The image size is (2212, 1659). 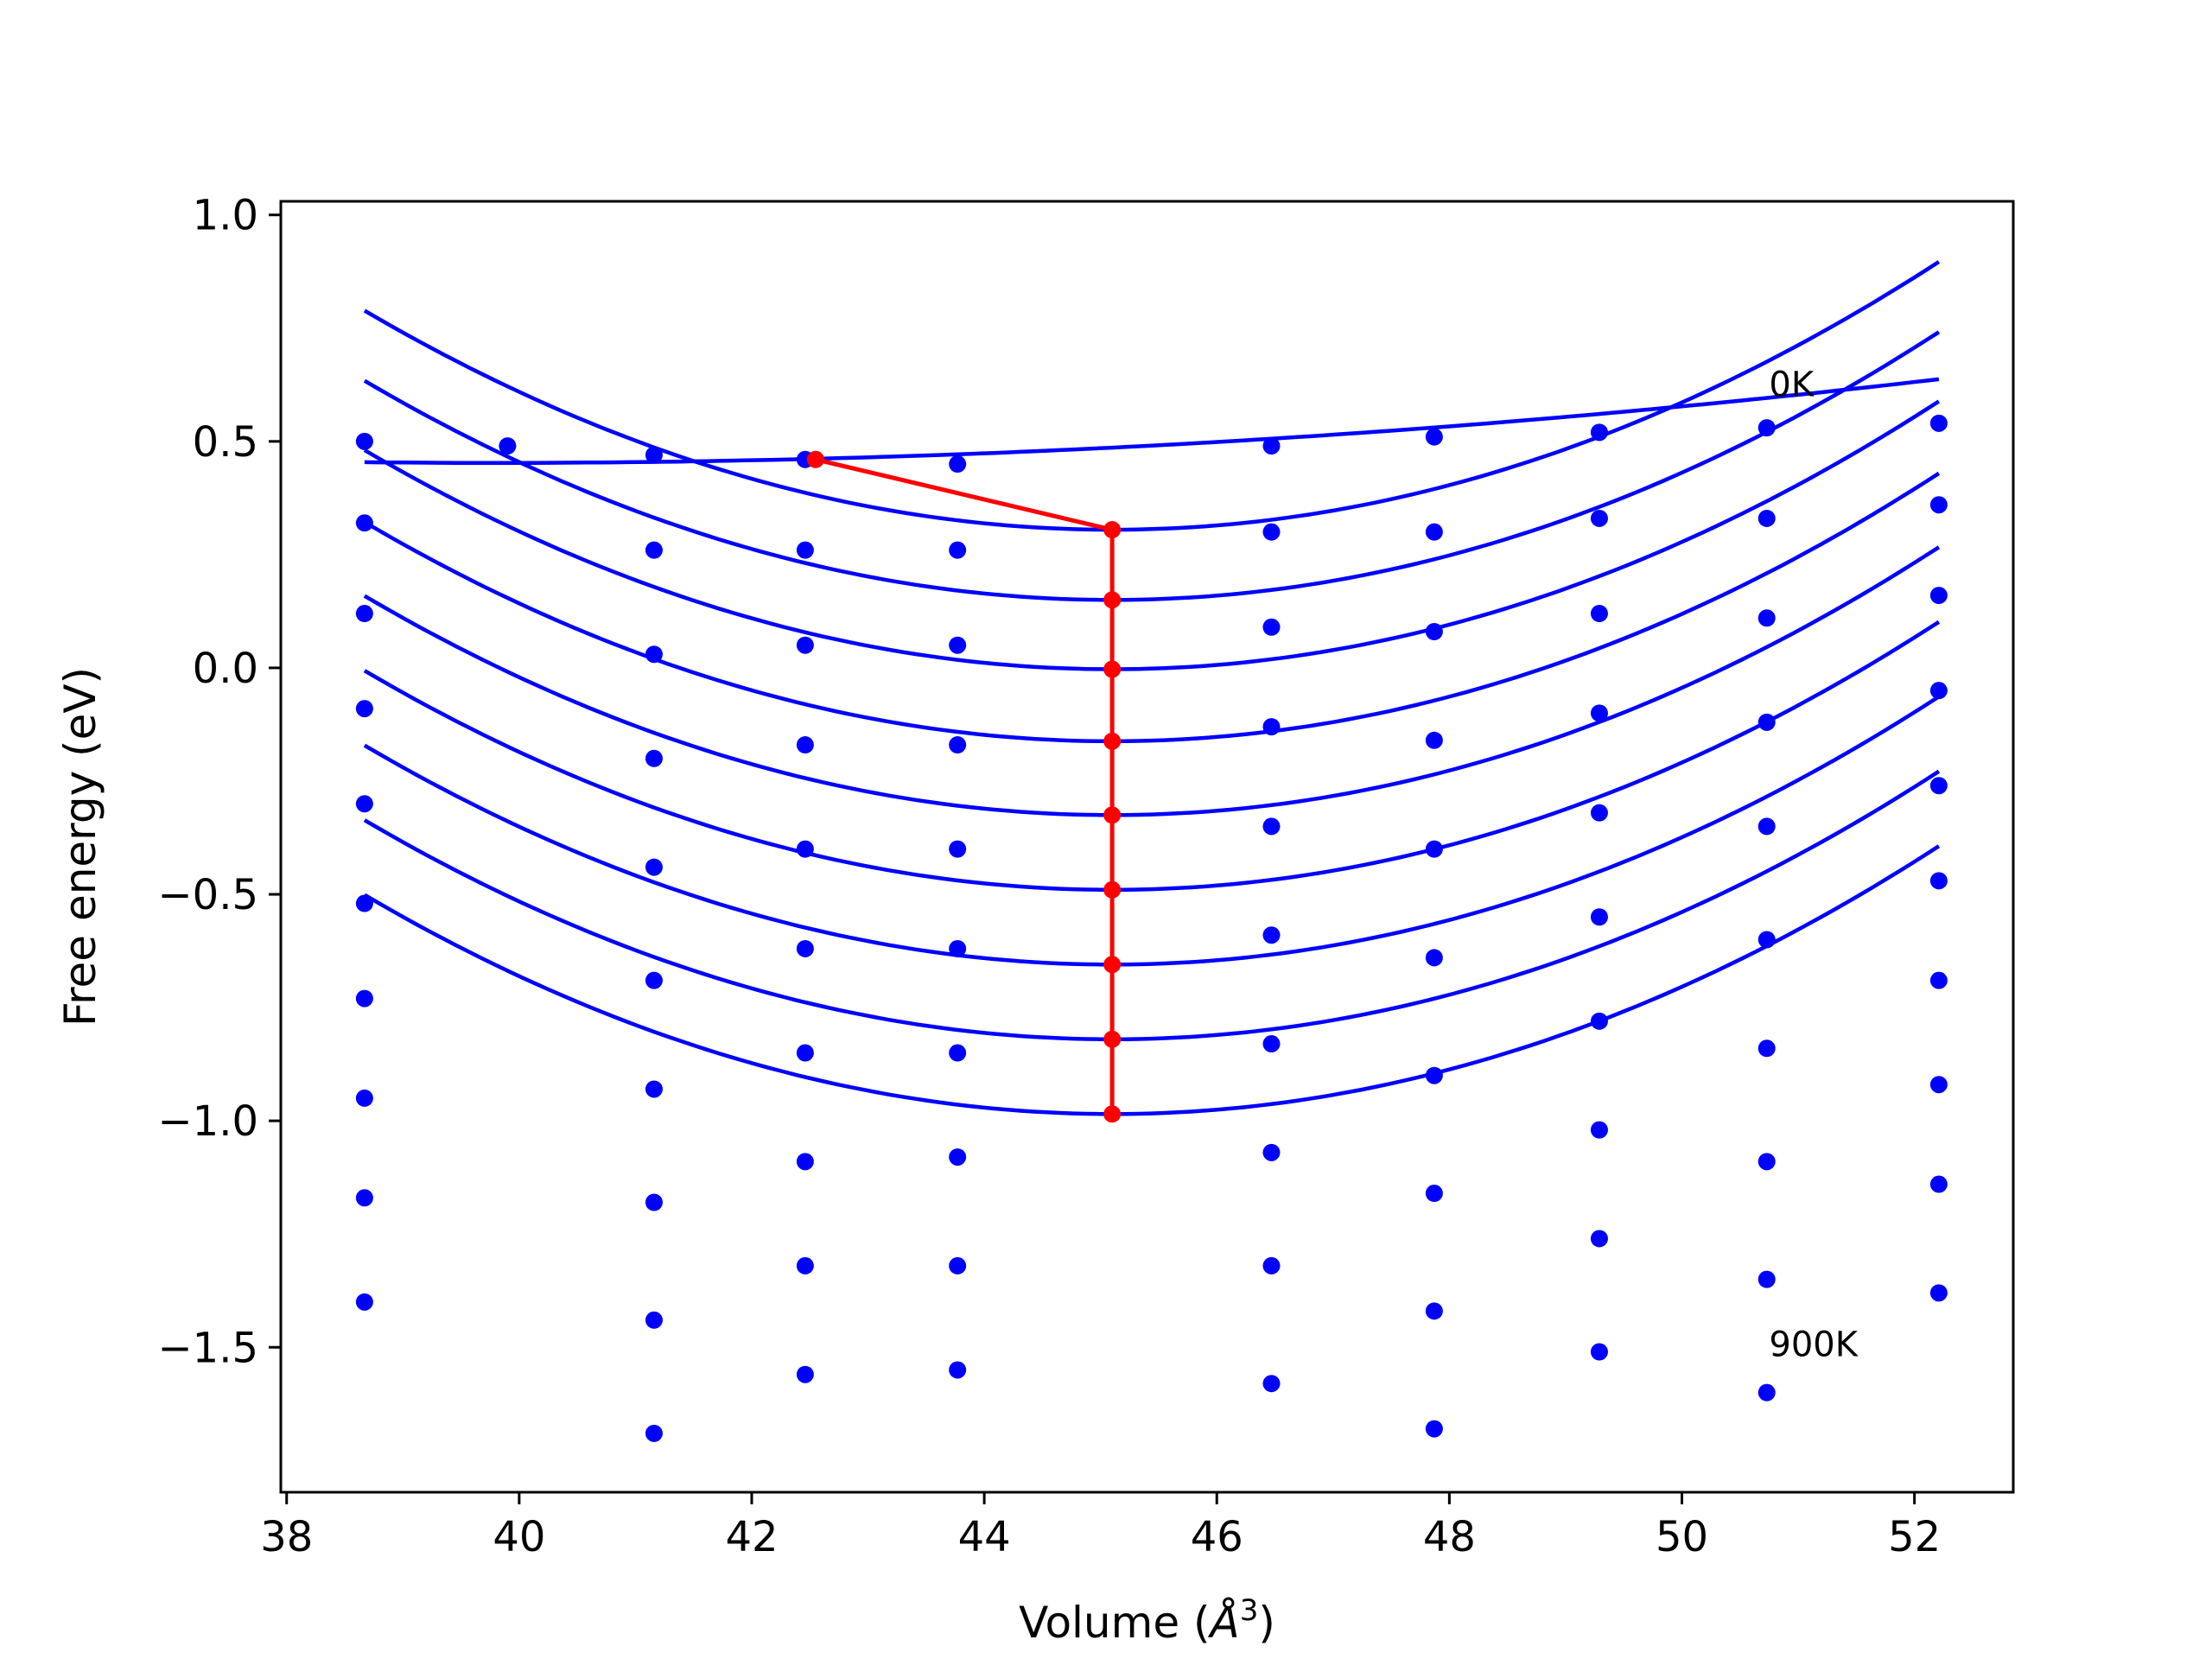 I want to click on y-tick-label: −1.5, so click(x=207, y=1348).